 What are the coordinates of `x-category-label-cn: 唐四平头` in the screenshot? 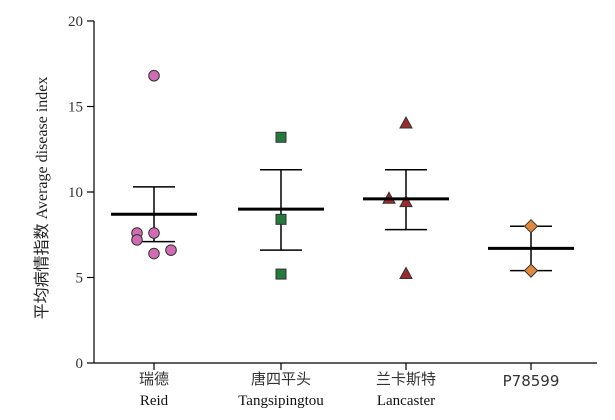 It's located at (281, 379).